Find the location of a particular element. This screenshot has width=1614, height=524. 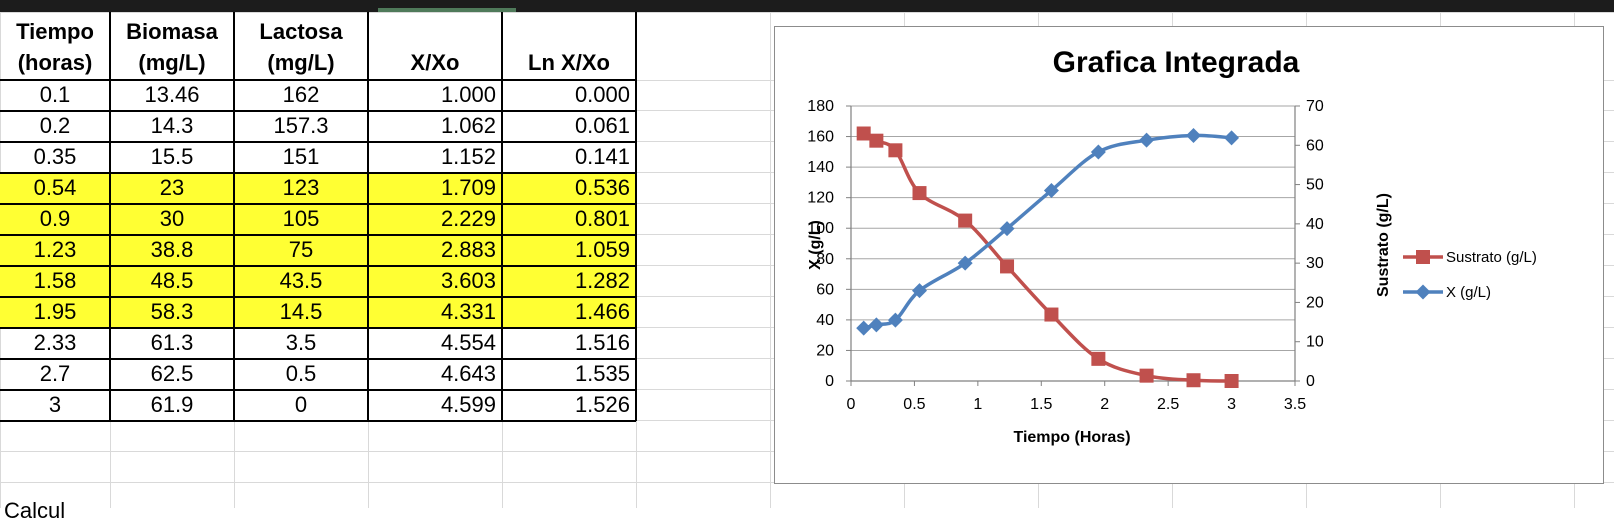

y-left-tick-label: 40 is located at coordinates (825, 320).